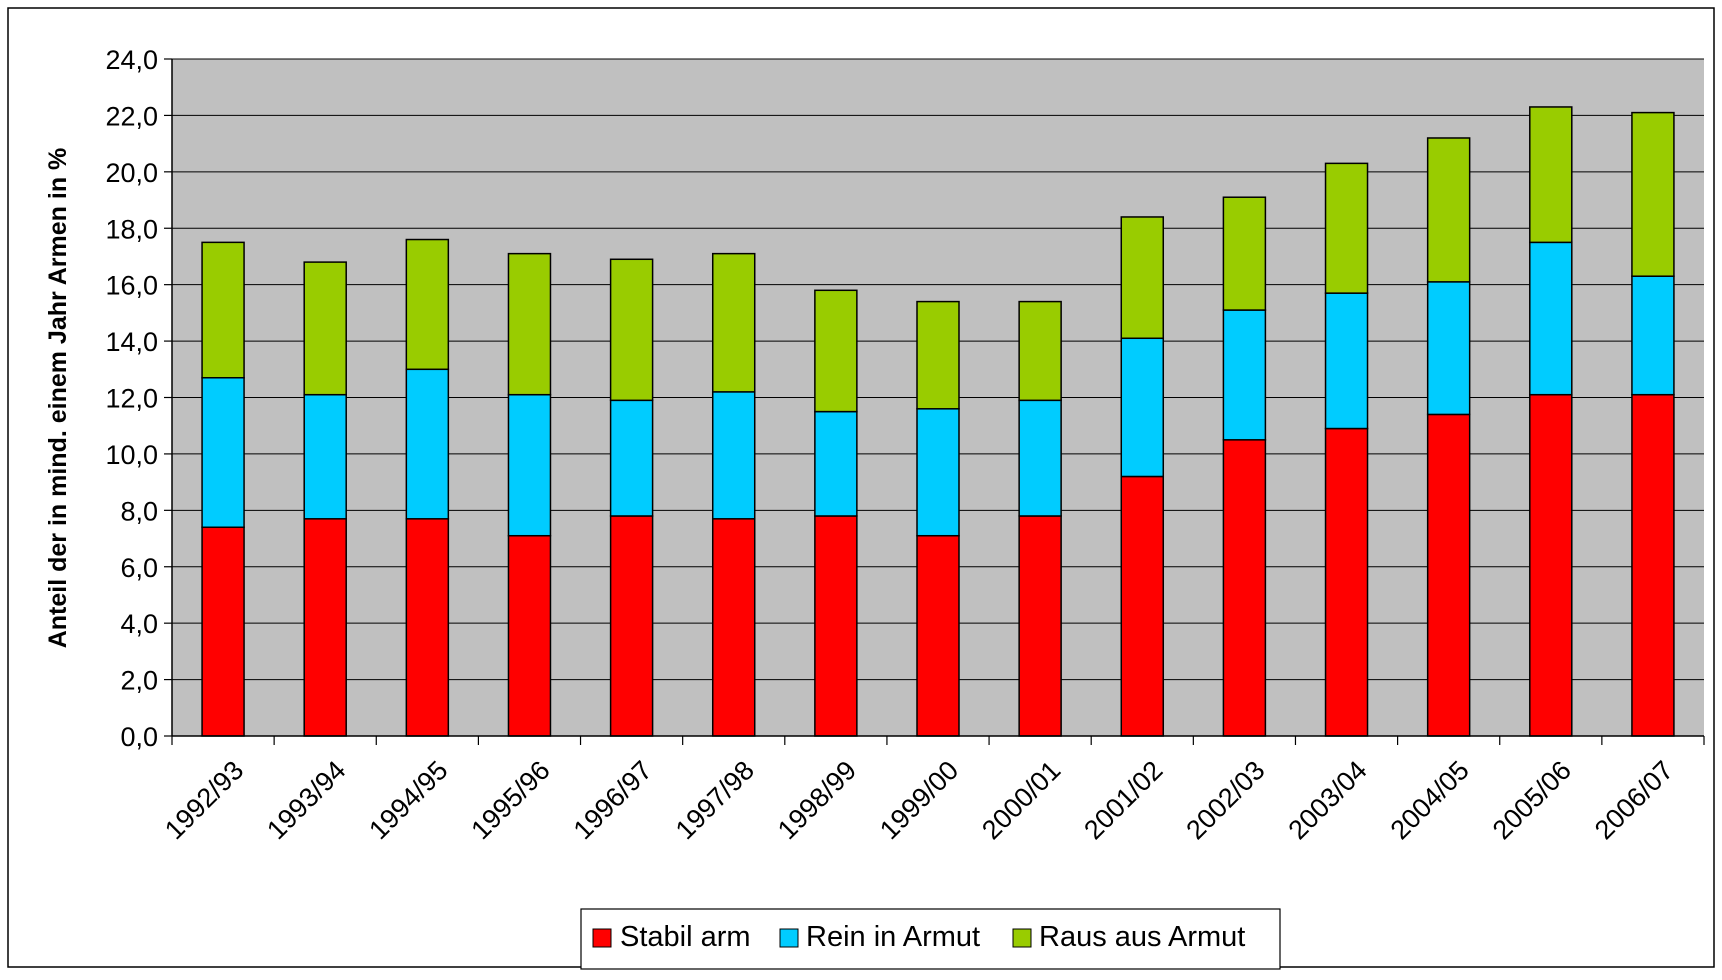  I want to click on y-tick-label: 16,0, so click(131, 286).